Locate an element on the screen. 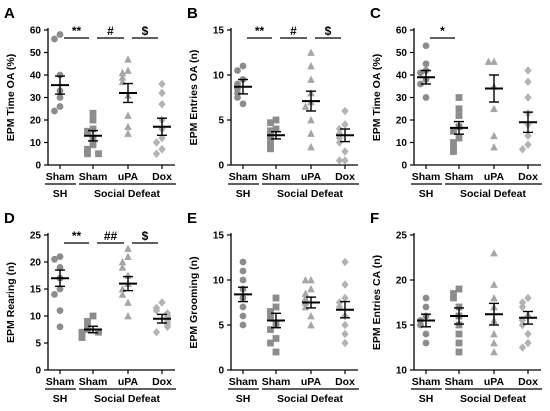  significance-label: $ is located at coordinates (328, 31).